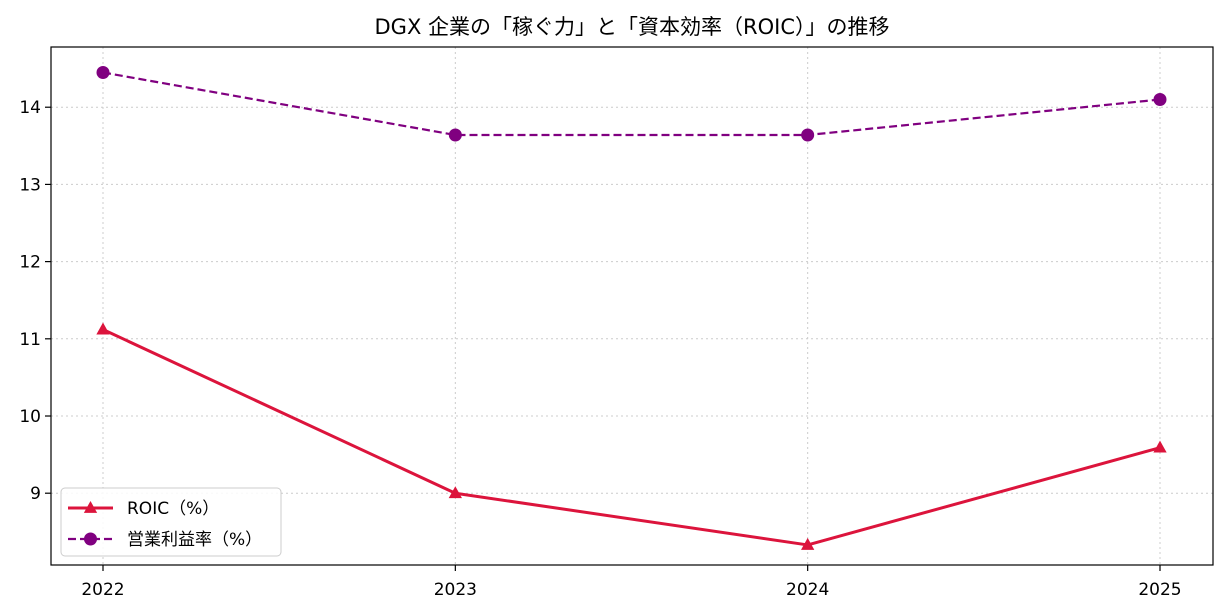 This screenshot has height=616, width=1228. Describe the element at coordinates (194, 540) in the screenshot. I see `legend-label: 営業利益率（%）` at that location.